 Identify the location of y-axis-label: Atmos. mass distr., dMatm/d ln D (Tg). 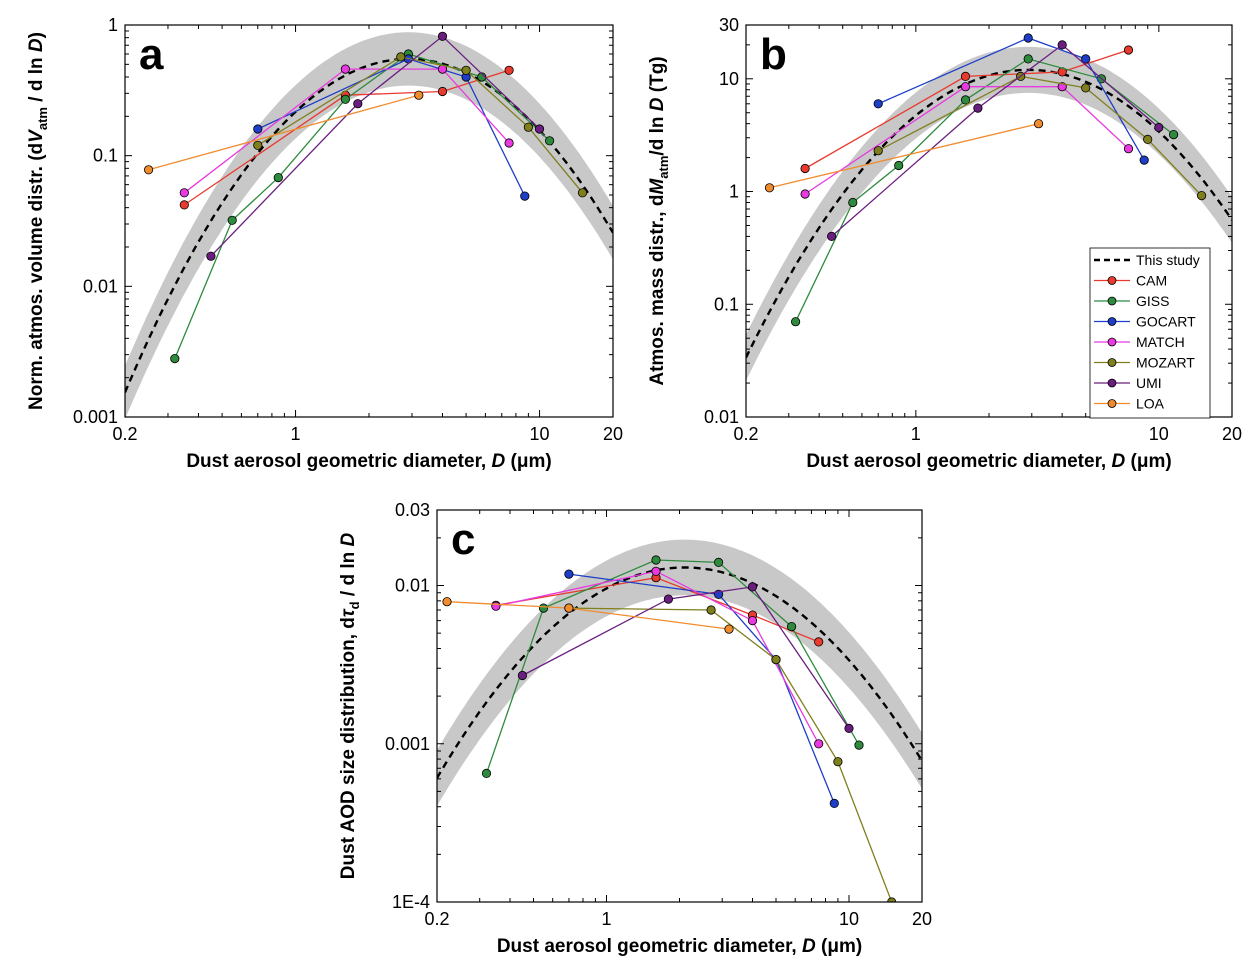
(659, 220).